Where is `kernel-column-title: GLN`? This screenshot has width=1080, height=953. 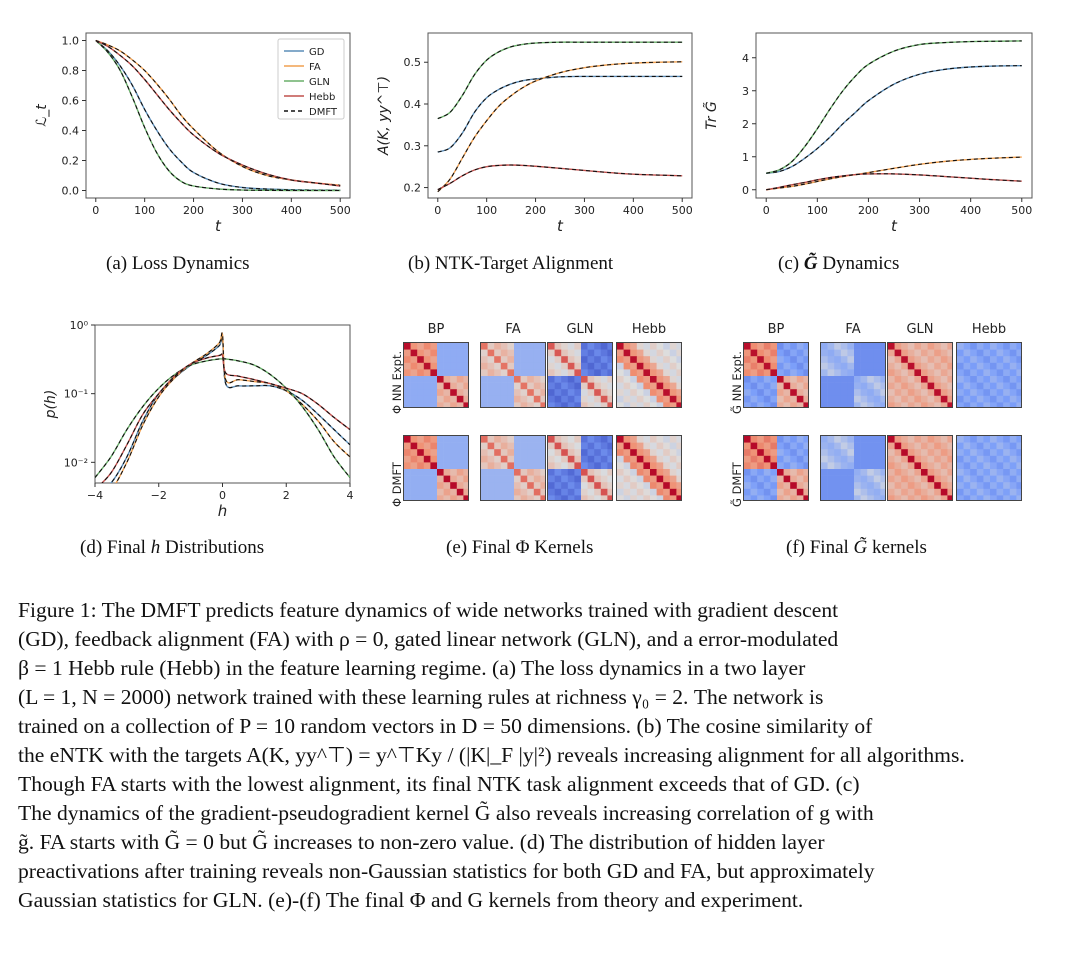 kernel-column-title: GLN is located at coordinates (580, 329).